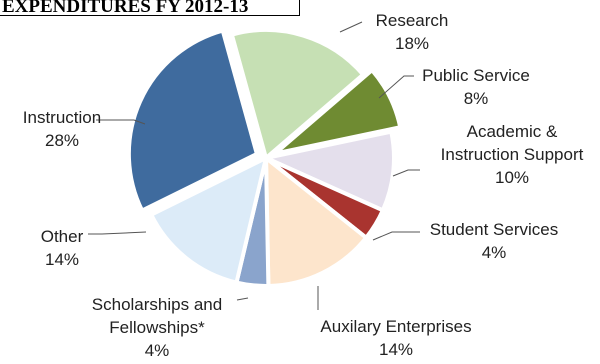  What do you see at coordinates (512, 154) in the screenshot?
I see `slice-label: Academic & Instruction Support 10%` at bounding box center [512, 154].